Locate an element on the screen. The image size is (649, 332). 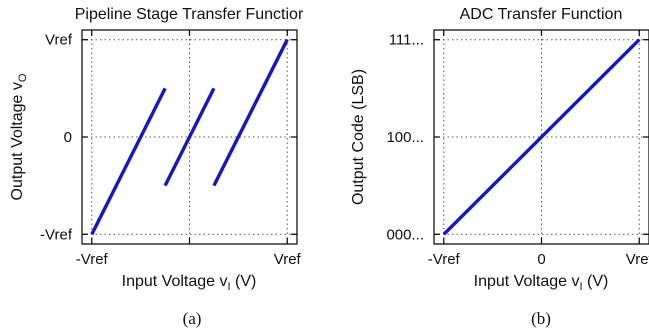
chart-b-xtick-label-0: -Vref is located at coordinates (444, 259).